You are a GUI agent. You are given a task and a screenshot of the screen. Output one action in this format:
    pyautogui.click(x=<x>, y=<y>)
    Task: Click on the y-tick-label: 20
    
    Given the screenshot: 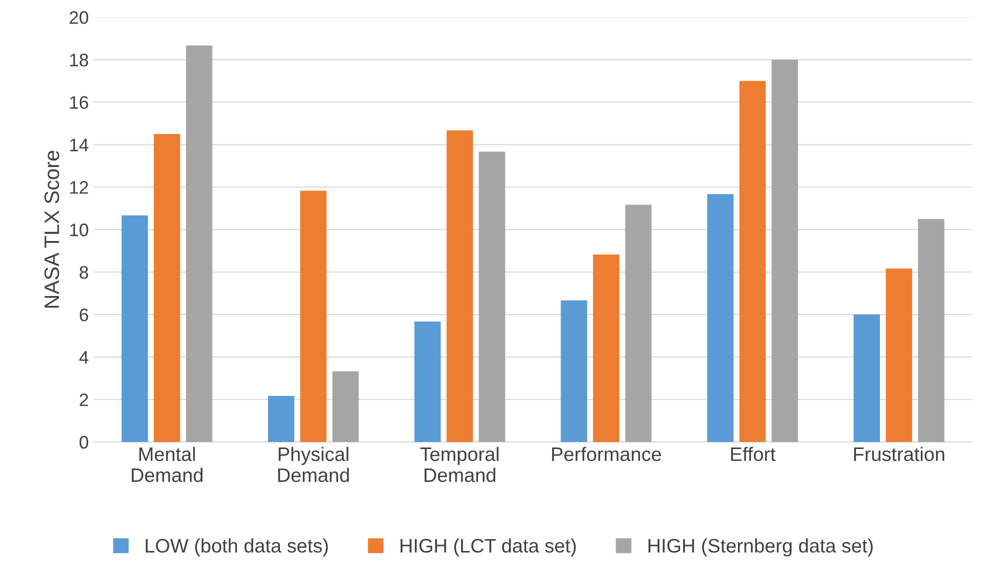 What is the action you would take?
    pyautogui.click(x=79, y=17)
    